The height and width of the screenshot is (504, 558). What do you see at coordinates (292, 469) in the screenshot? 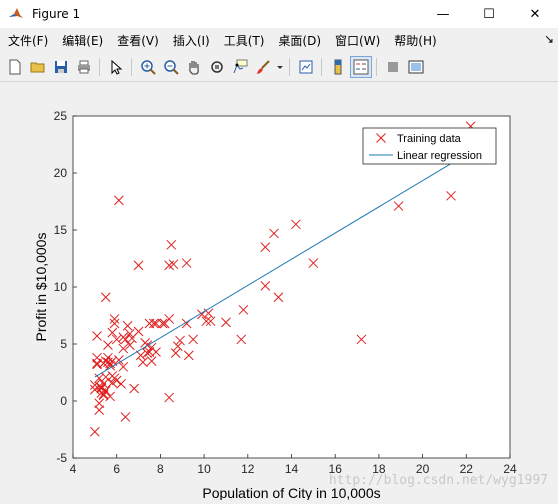
I see `x-tick-label: 14` at bounding box center [292, 469].